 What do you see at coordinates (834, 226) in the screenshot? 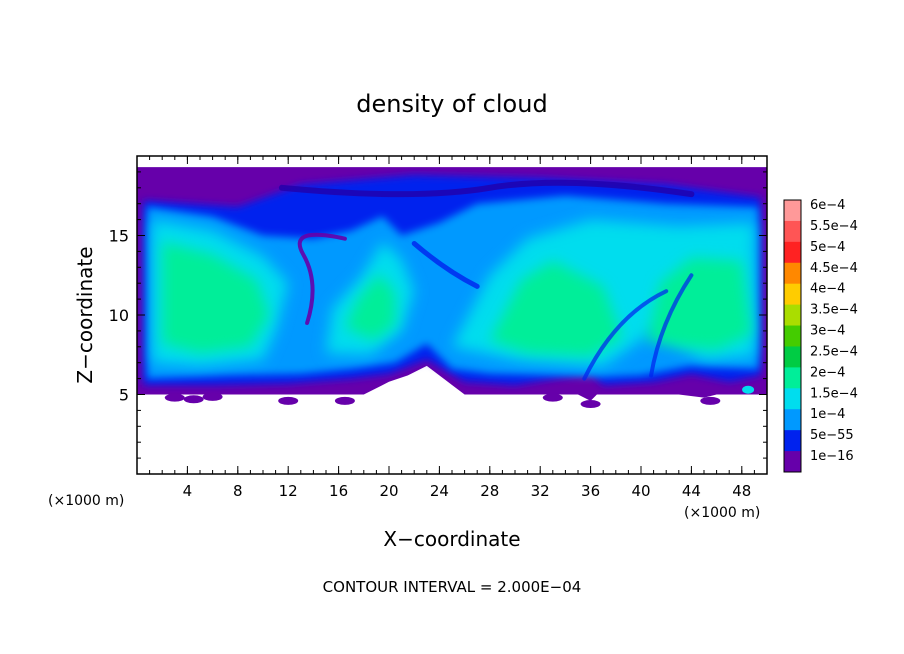
I see `colorbar-label: 5.5e−4` at bounding box center [834, 226].